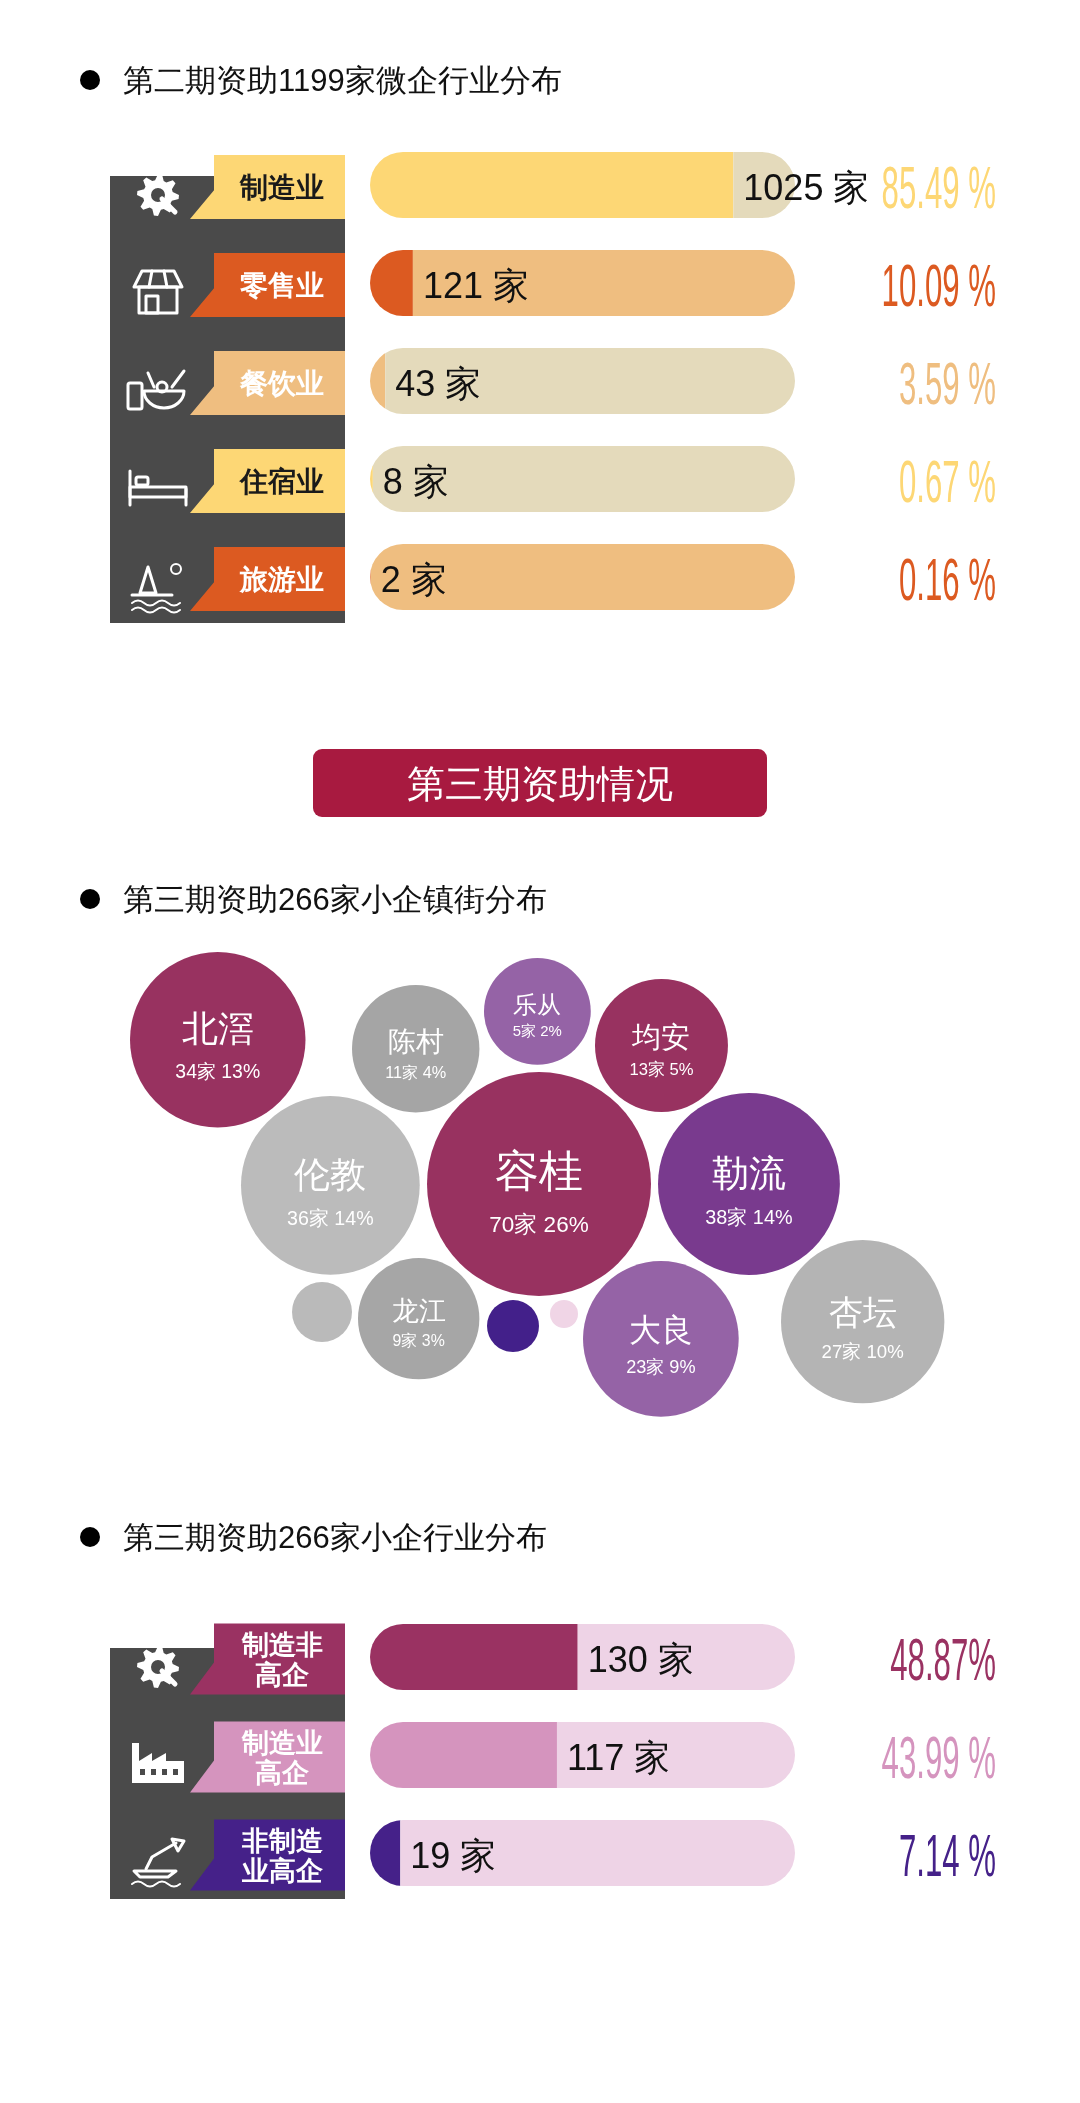 This screenshot has height=2103, width=1080. I want to click on y-tick-label: 制造非高企, so click(281, 1659).